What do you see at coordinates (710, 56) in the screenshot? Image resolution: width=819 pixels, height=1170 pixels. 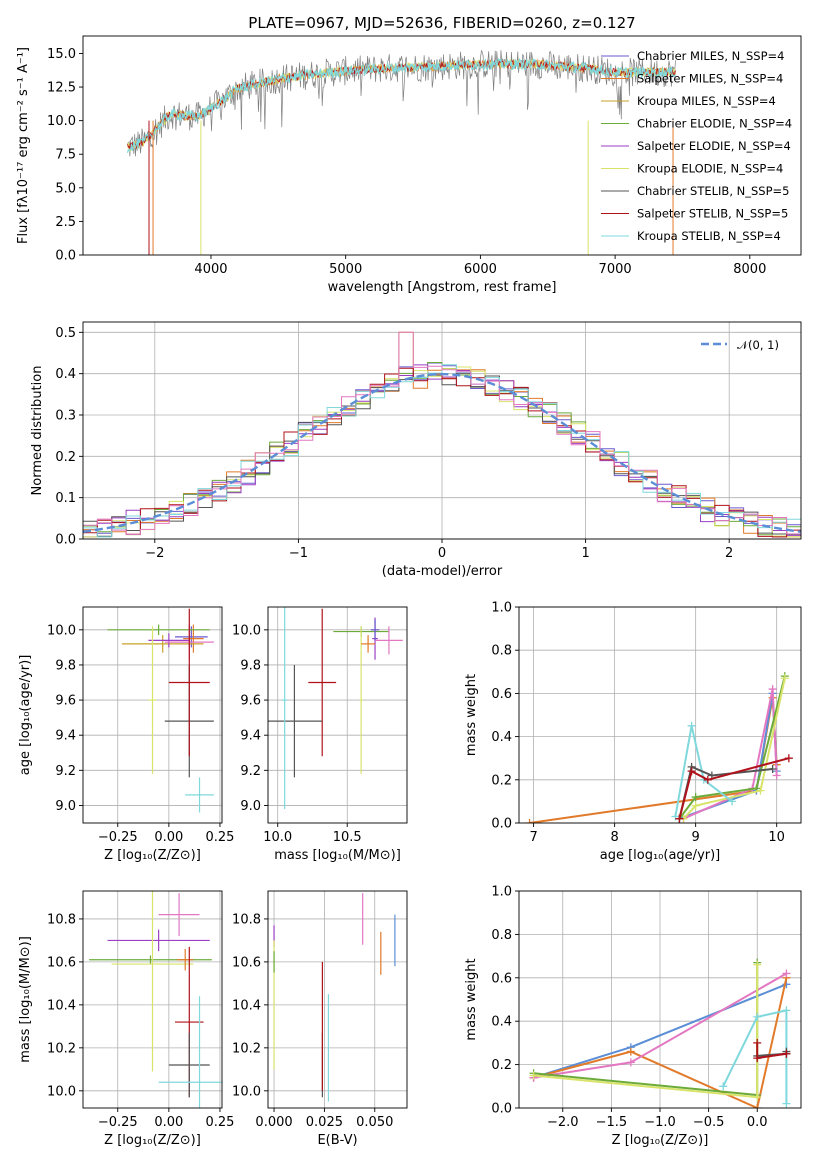 I see `legend-label-cm: Chabrier MILES, N_SSP=4` at bounding box center [710, 56].